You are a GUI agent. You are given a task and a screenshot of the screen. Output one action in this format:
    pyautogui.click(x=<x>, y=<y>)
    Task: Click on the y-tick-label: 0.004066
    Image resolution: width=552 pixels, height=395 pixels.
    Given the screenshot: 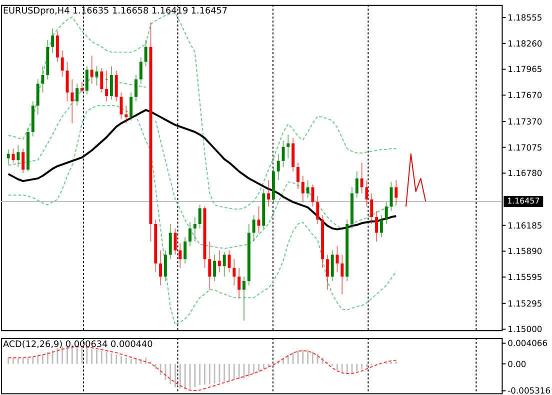 What is the action you would take?
    pyautogui.click(x=528, y=343)
    